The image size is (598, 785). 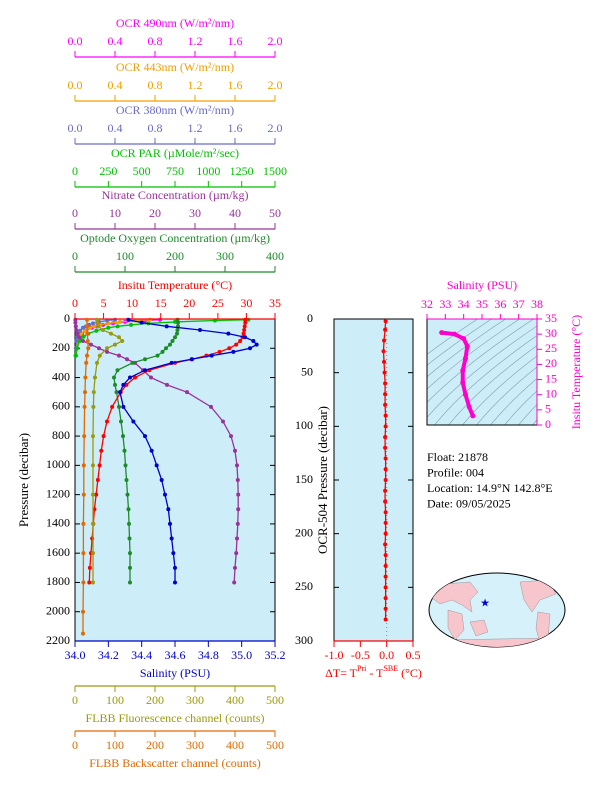 I want to click on ts-point, so click(x=465, y=395).